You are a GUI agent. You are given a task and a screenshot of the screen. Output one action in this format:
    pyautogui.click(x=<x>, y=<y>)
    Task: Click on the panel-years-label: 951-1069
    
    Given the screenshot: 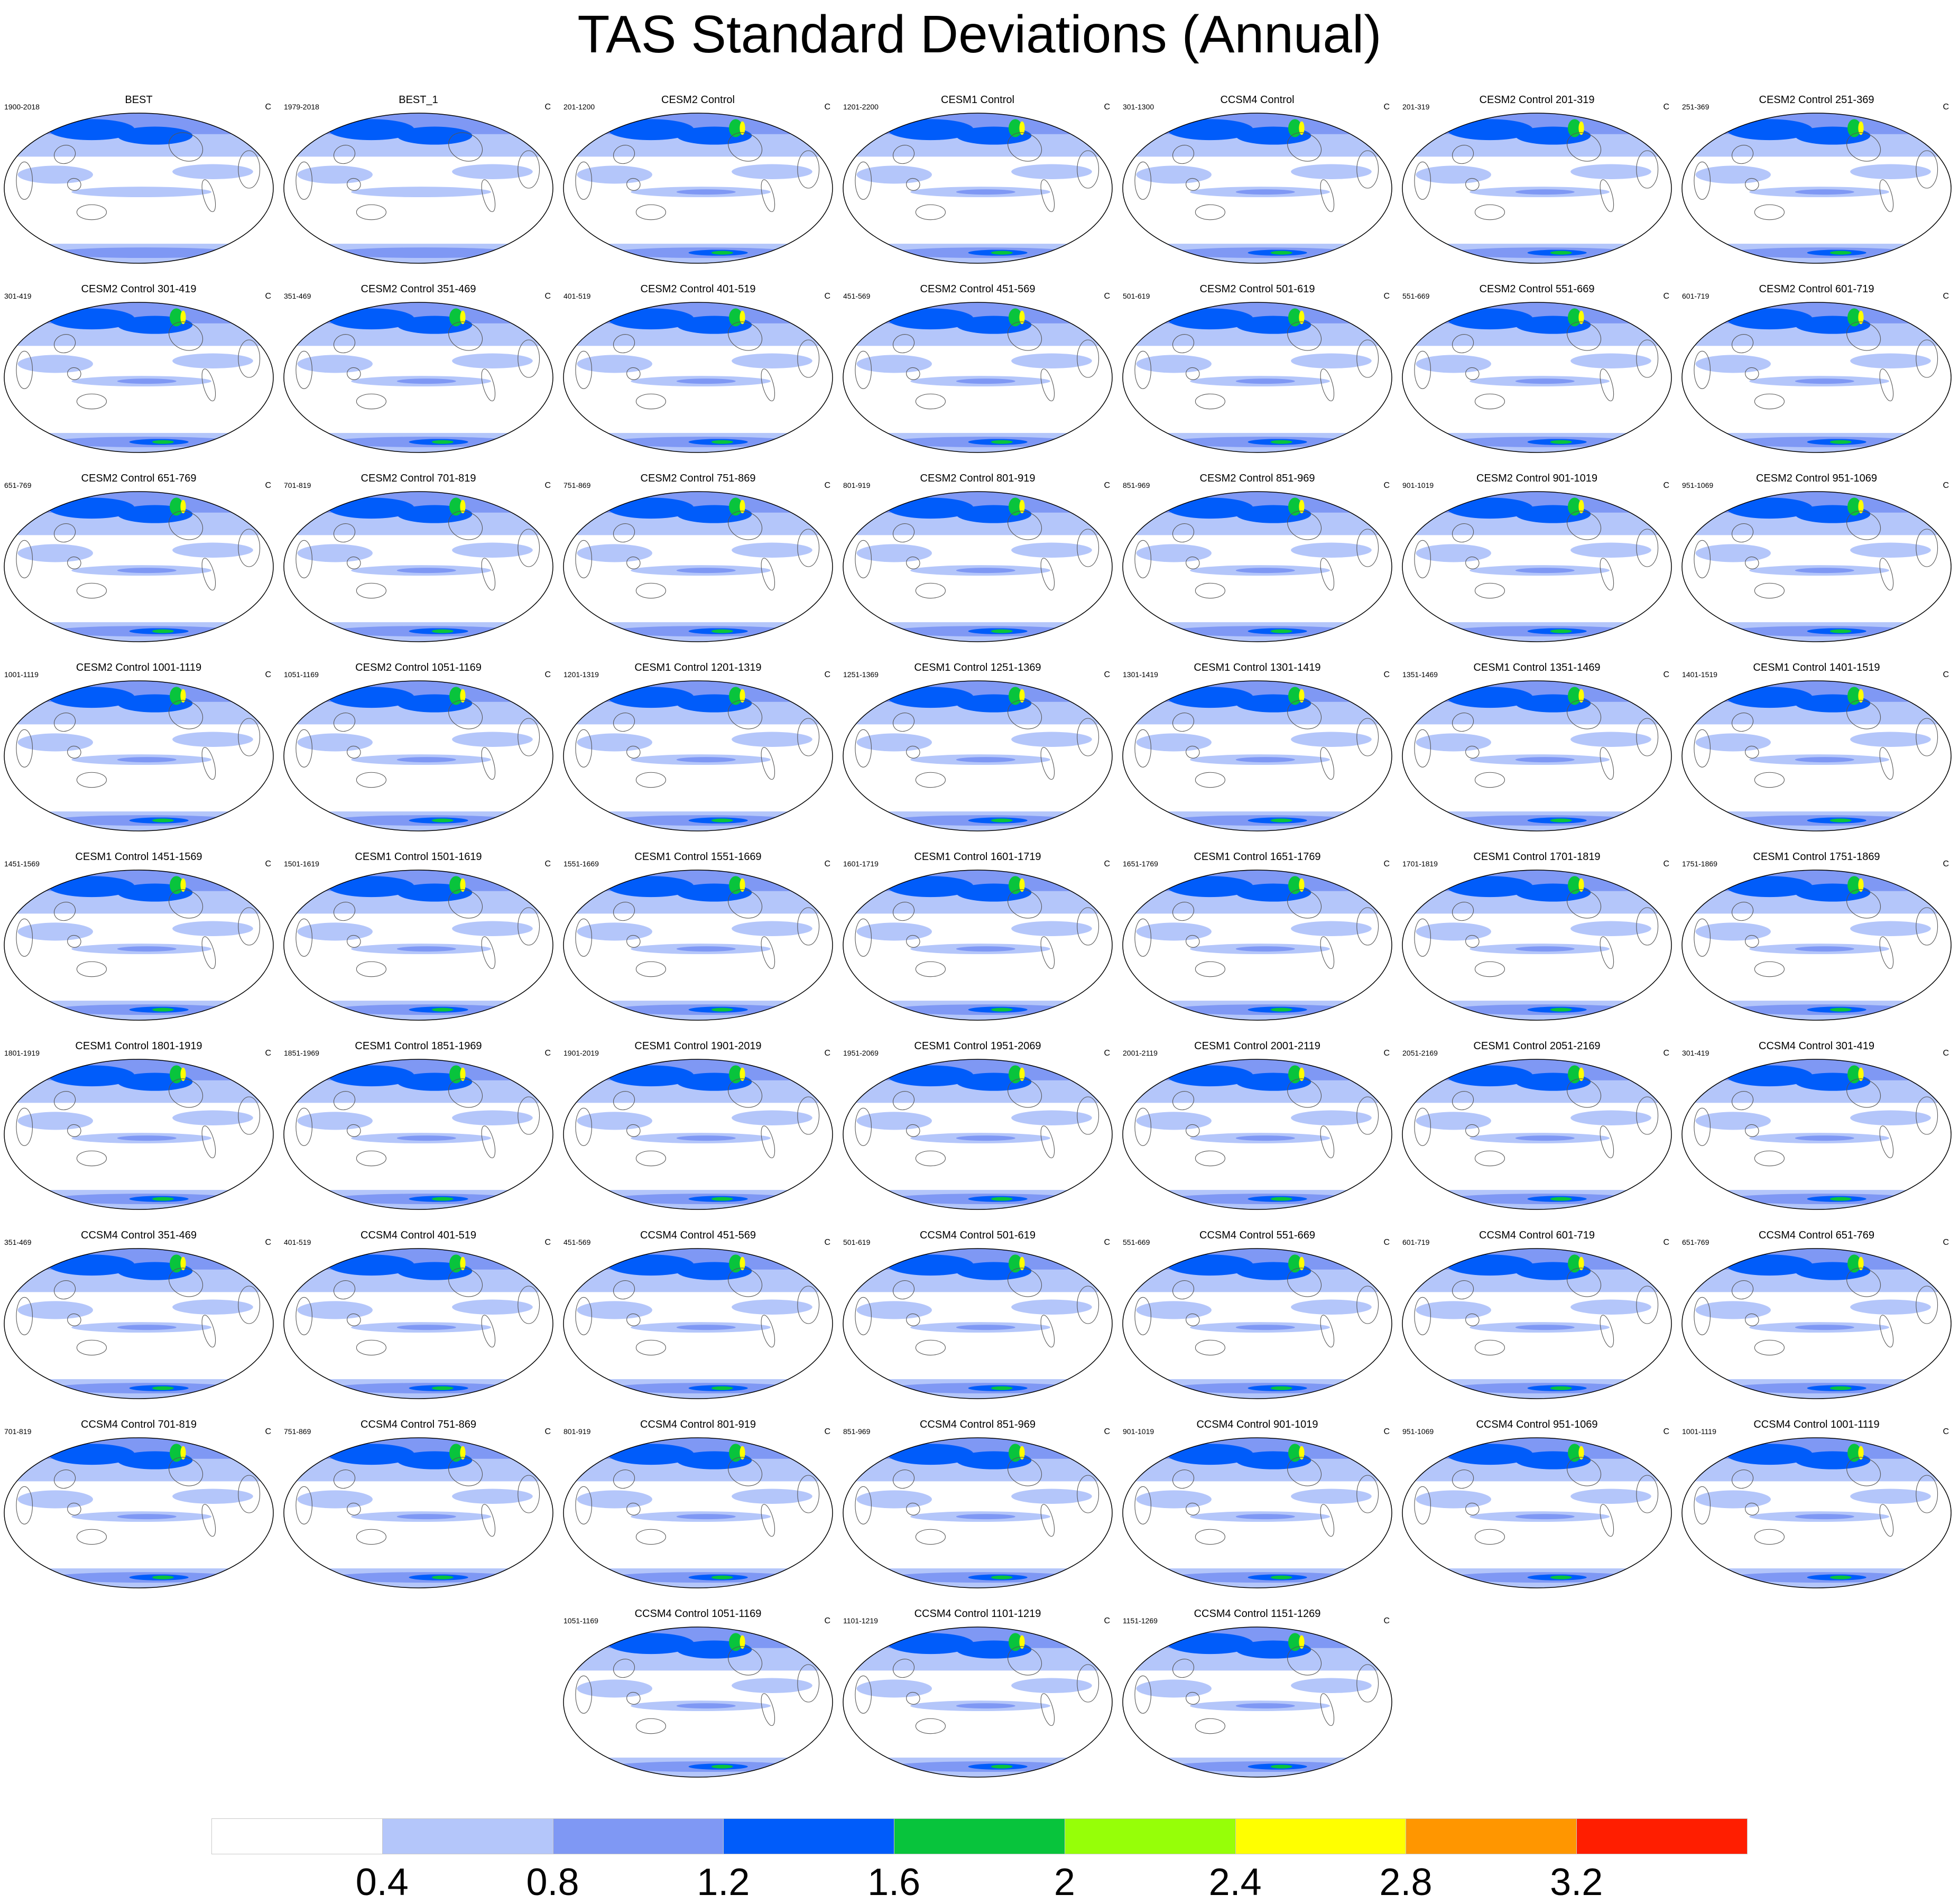 What is the action you would take?
    pyautogui.click(x=1698, y=485)
    